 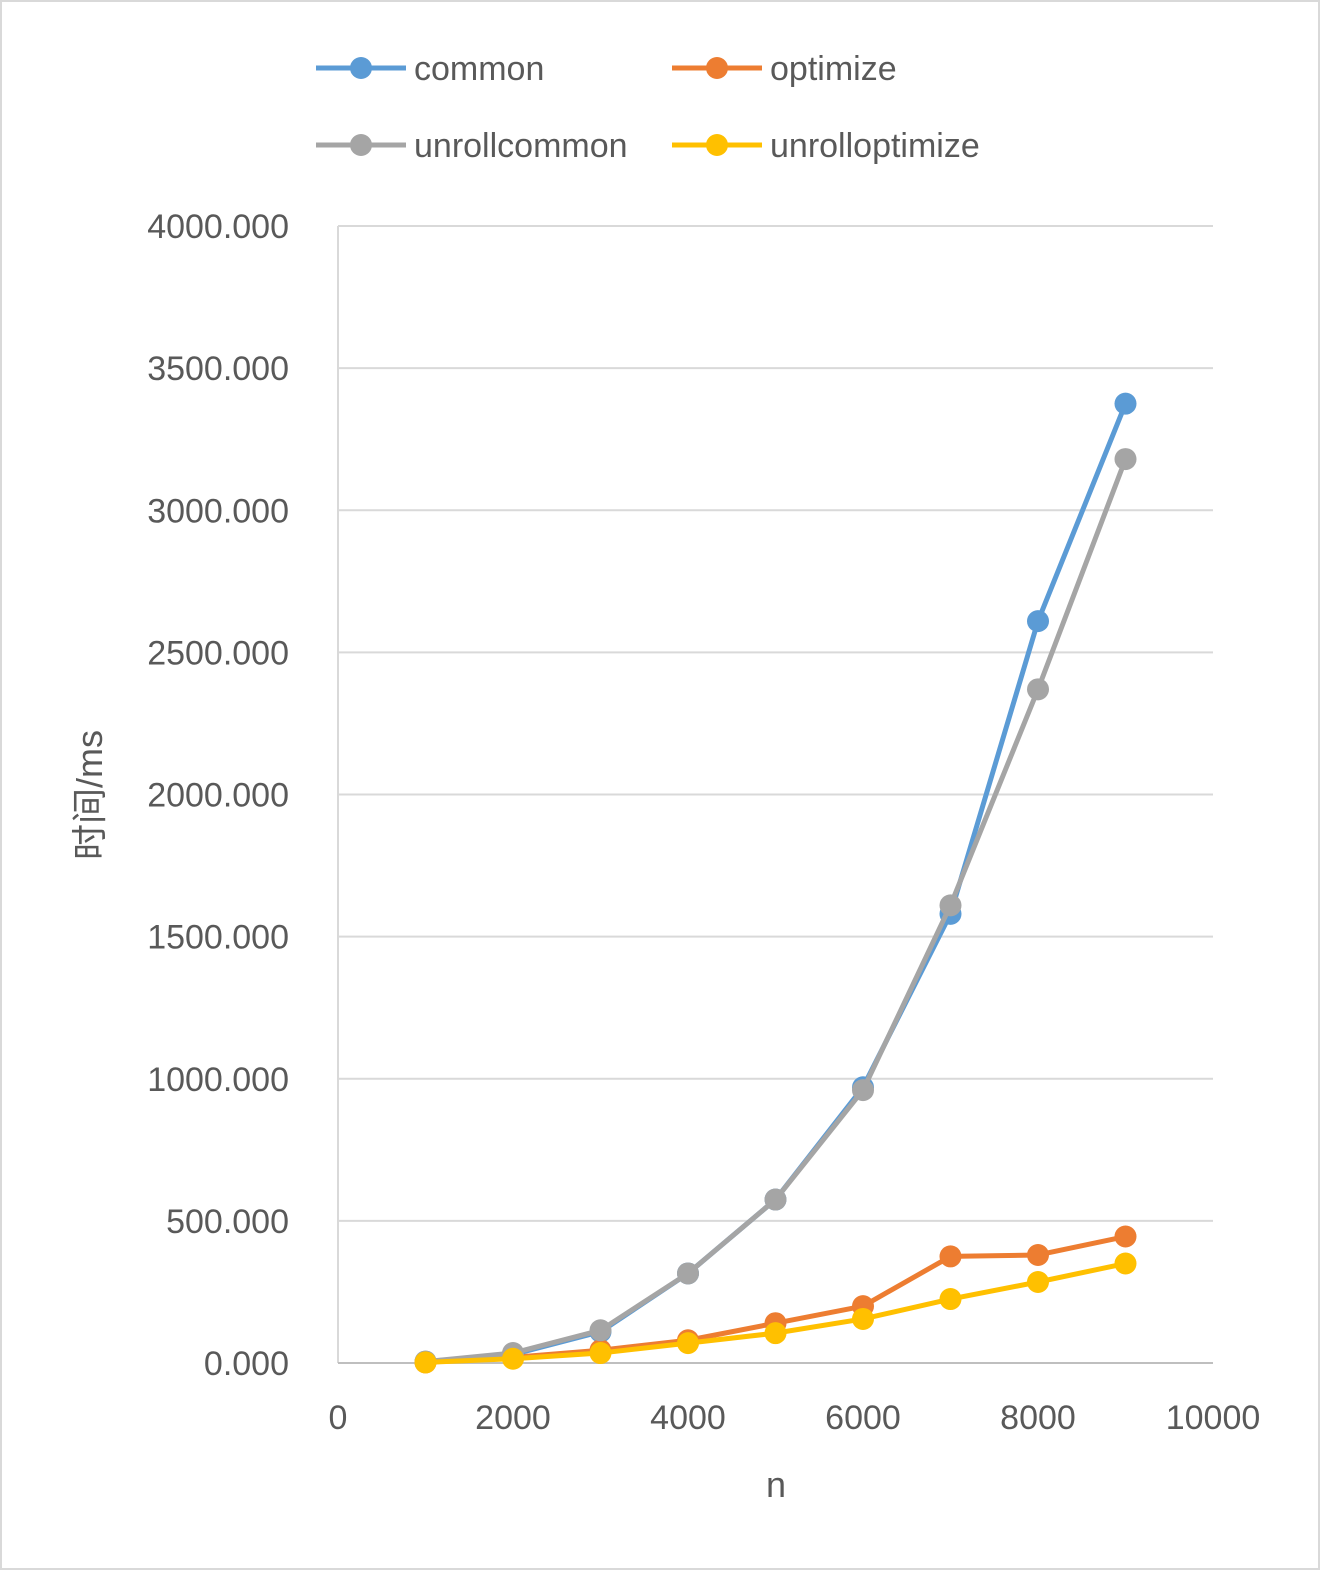 I want to click on legend-item-unrollcommon: unrollcommon, so click(x=472, y=146).